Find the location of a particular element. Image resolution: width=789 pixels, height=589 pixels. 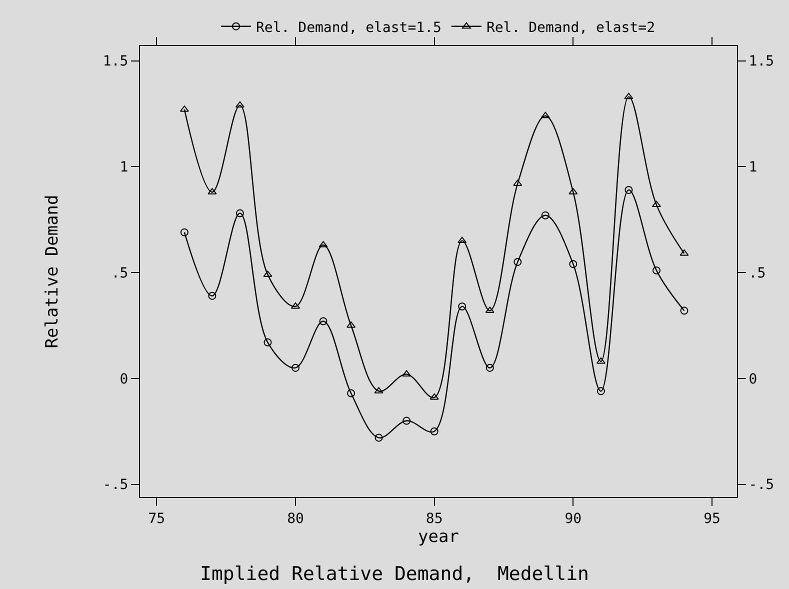

text: Implied Relative Demand, Medellin is located at coordinates (394, 574).